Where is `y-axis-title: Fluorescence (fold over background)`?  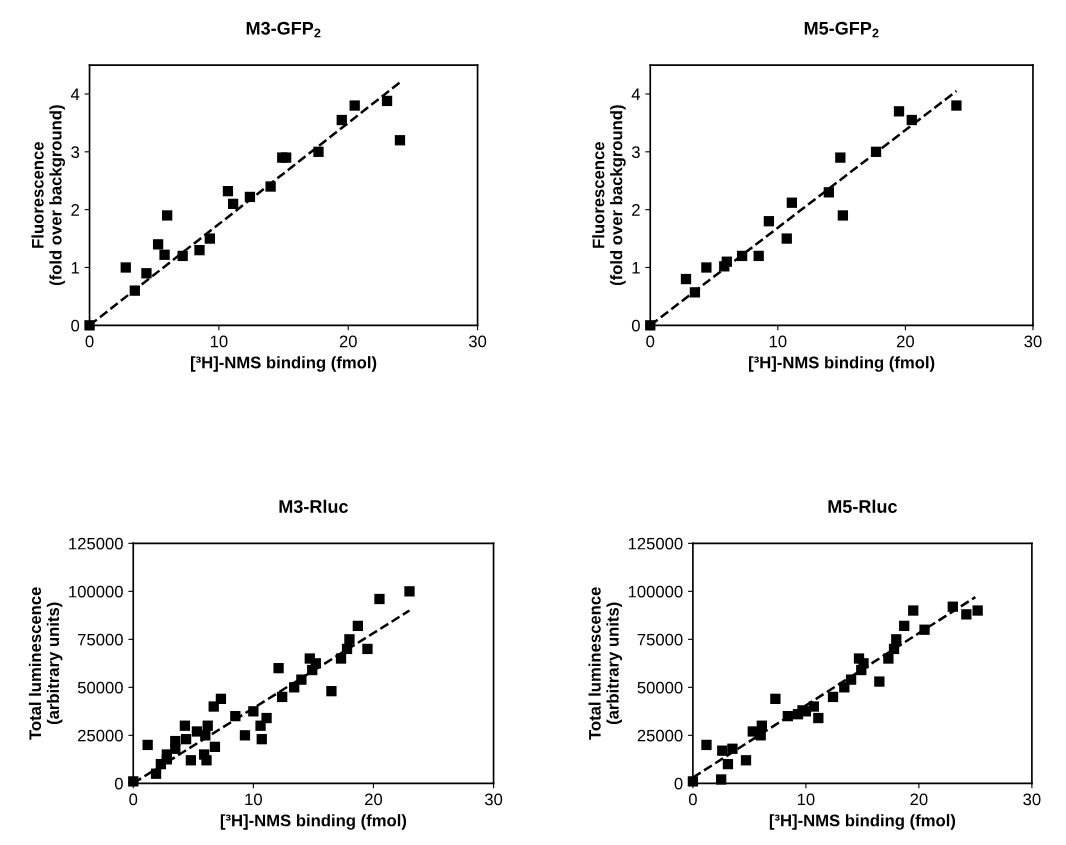 y-axis-title: Fluorescence (fold over background) is located at coordinates (609, 195).